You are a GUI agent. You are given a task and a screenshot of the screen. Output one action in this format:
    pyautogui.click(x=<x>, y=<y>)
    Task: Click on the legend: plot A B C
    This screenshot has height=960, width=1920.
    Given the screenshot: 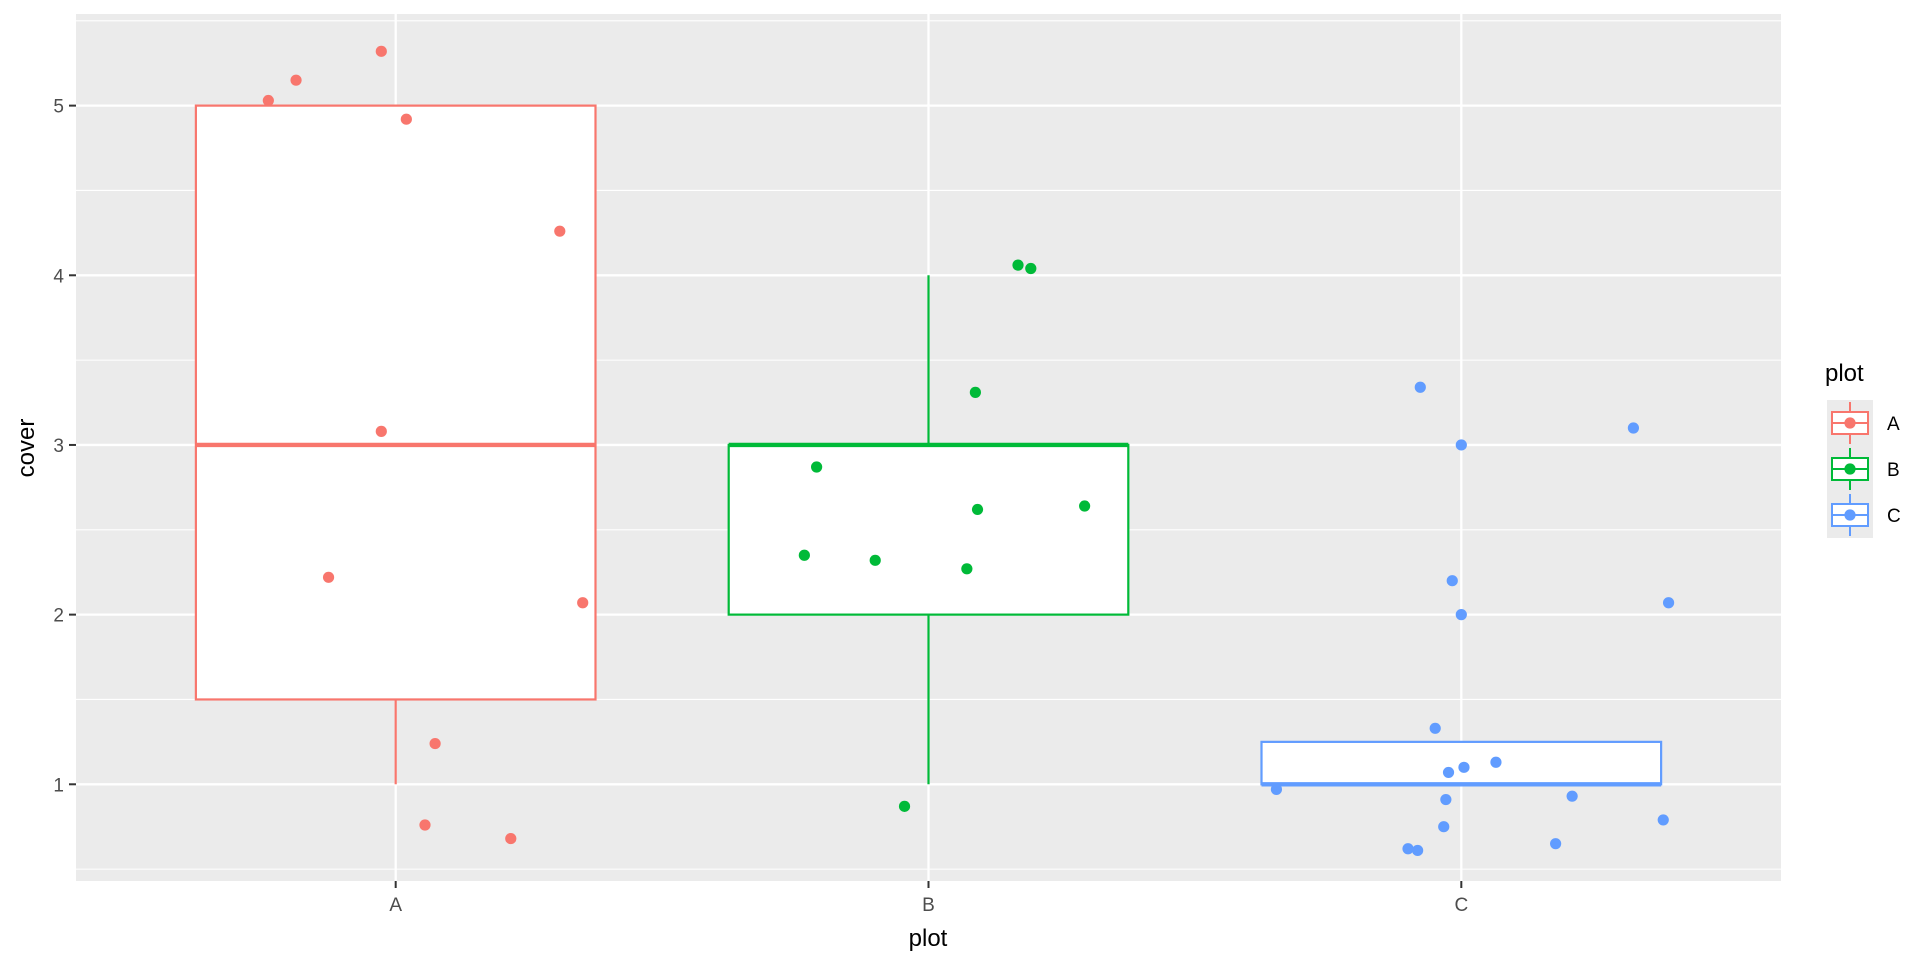 What is the action you would take?
    pyautogui.click(x=1863, y=449)
    